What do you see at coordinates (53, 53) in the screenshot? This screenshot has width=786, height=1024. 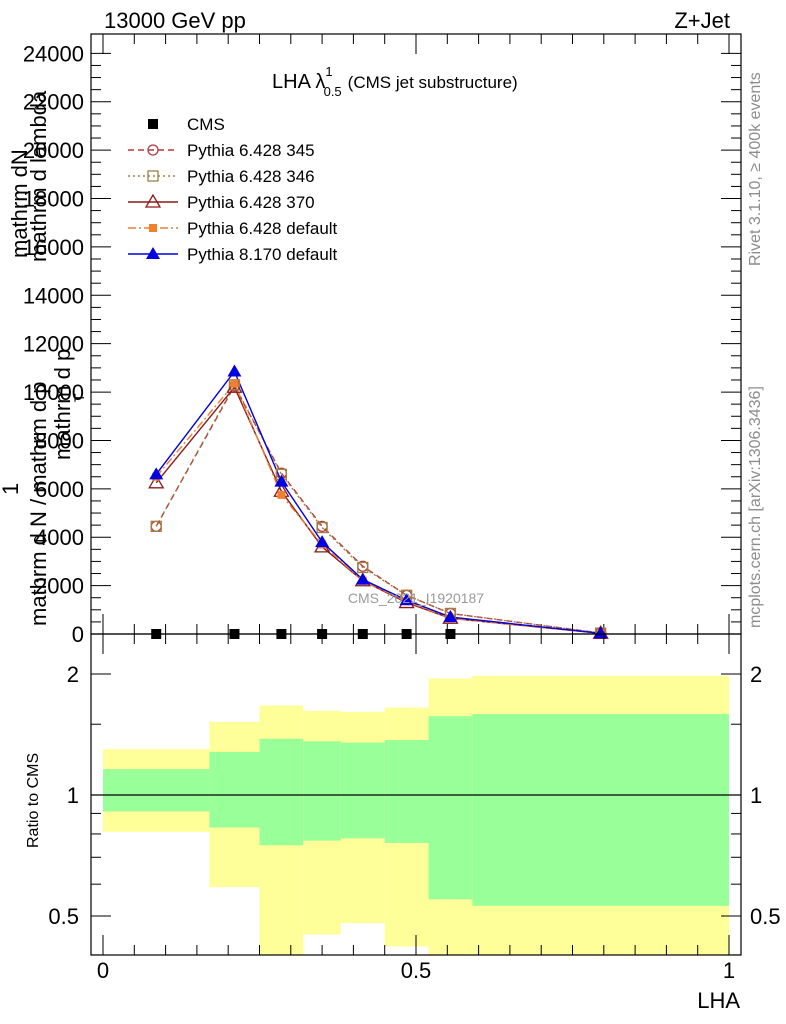 I see `y-tick-label: 24000` at bounding box center [53, 53].